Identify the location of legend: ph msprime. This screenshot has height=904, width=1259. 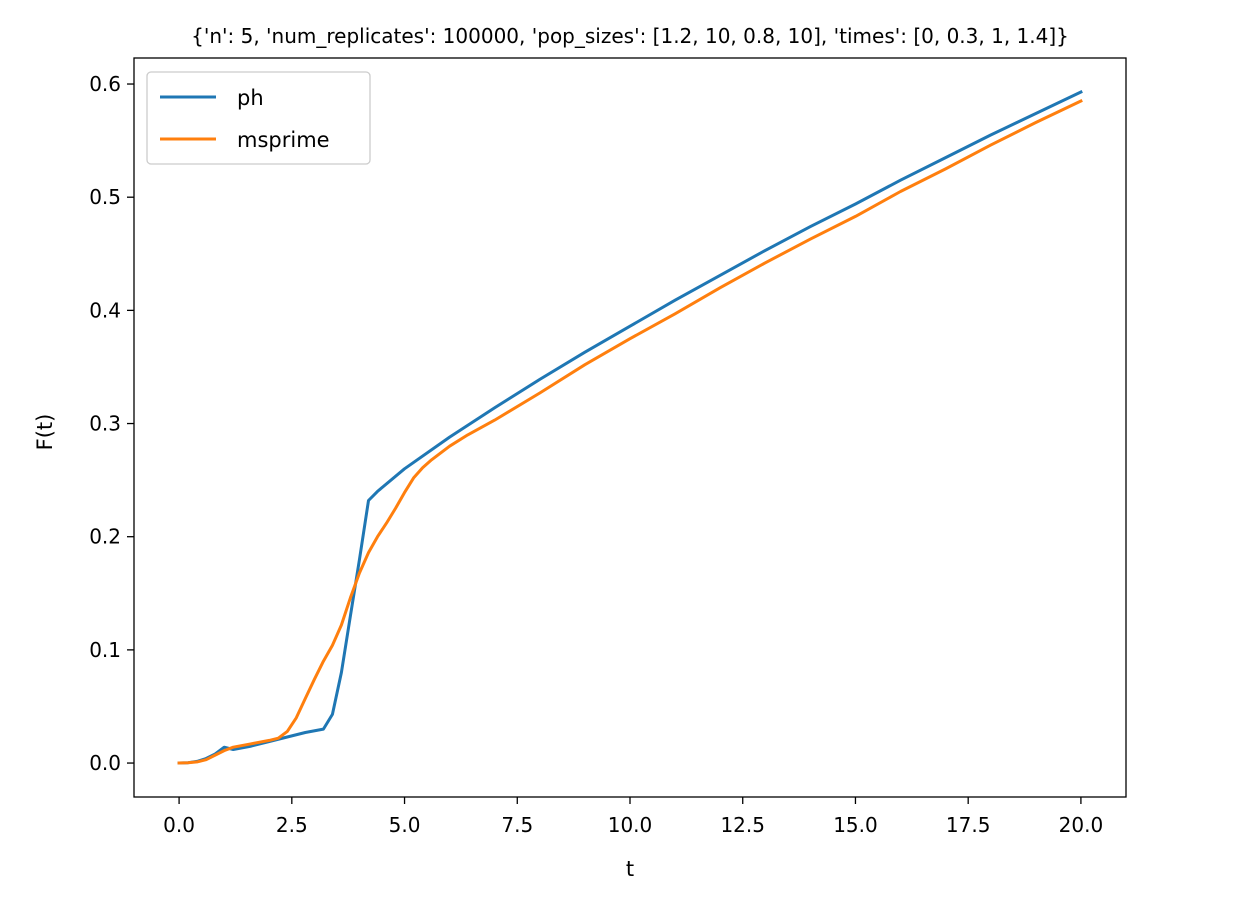
(258, 118).